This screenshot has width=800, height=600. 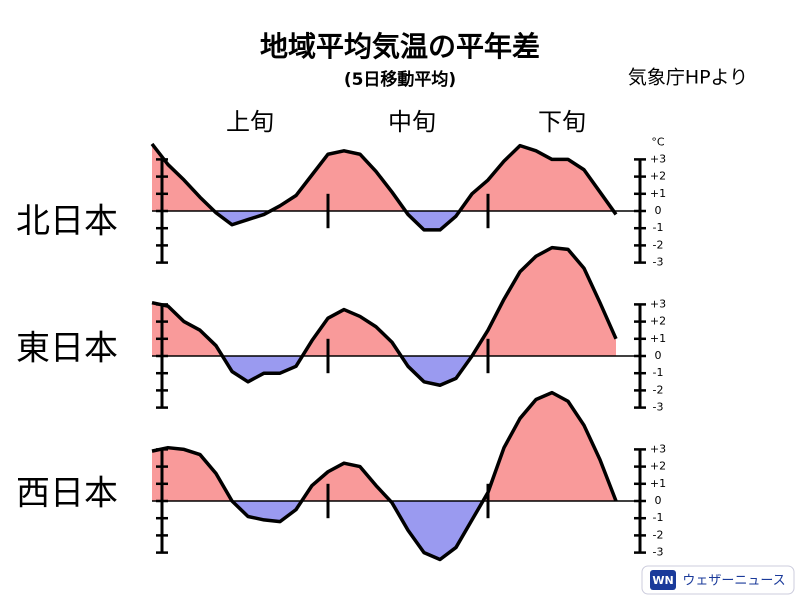 I want to click on chart-subtitle: (5日移動平均), so click(x=400, y=79).